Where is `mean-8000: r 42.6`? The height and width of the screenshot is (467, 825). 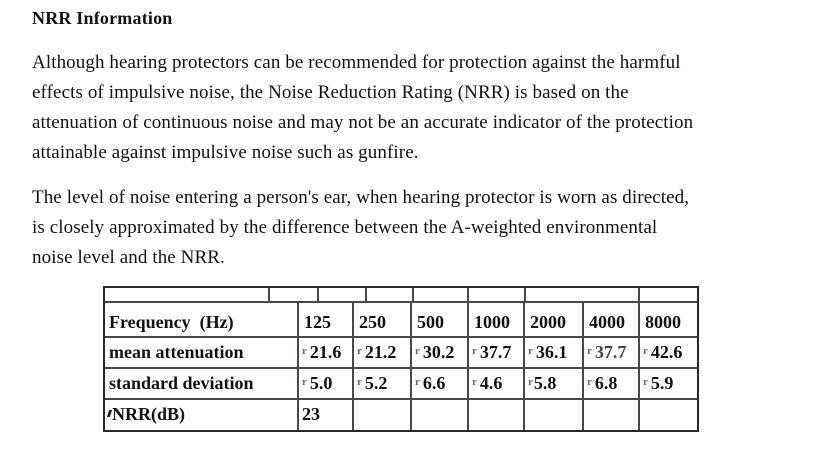
mean-8000: r 42.6 is located at coordinates (668, 353).